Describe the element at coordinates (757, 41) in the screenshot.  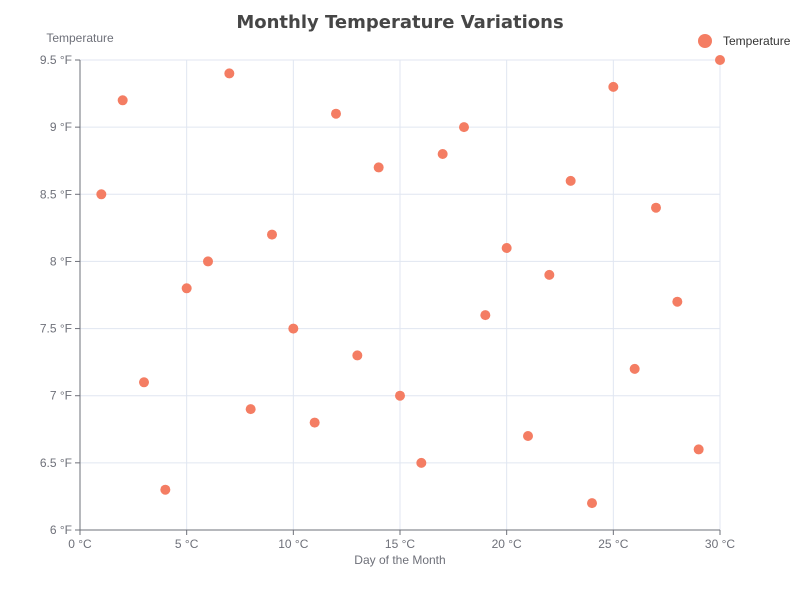
I see `legend-label: Temperature` at that location.